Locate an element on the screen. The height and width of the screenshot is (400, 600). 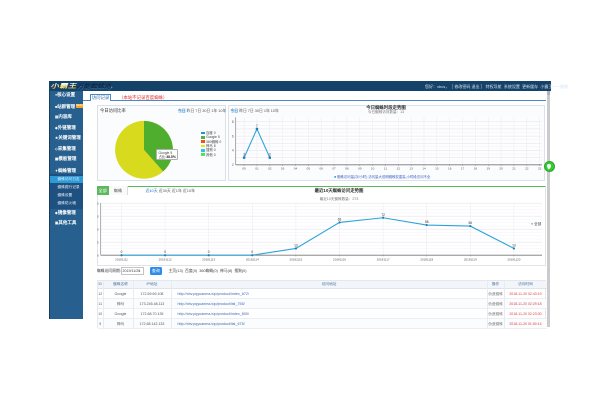
svg-text: 23 is located at coordinates (539, 168).